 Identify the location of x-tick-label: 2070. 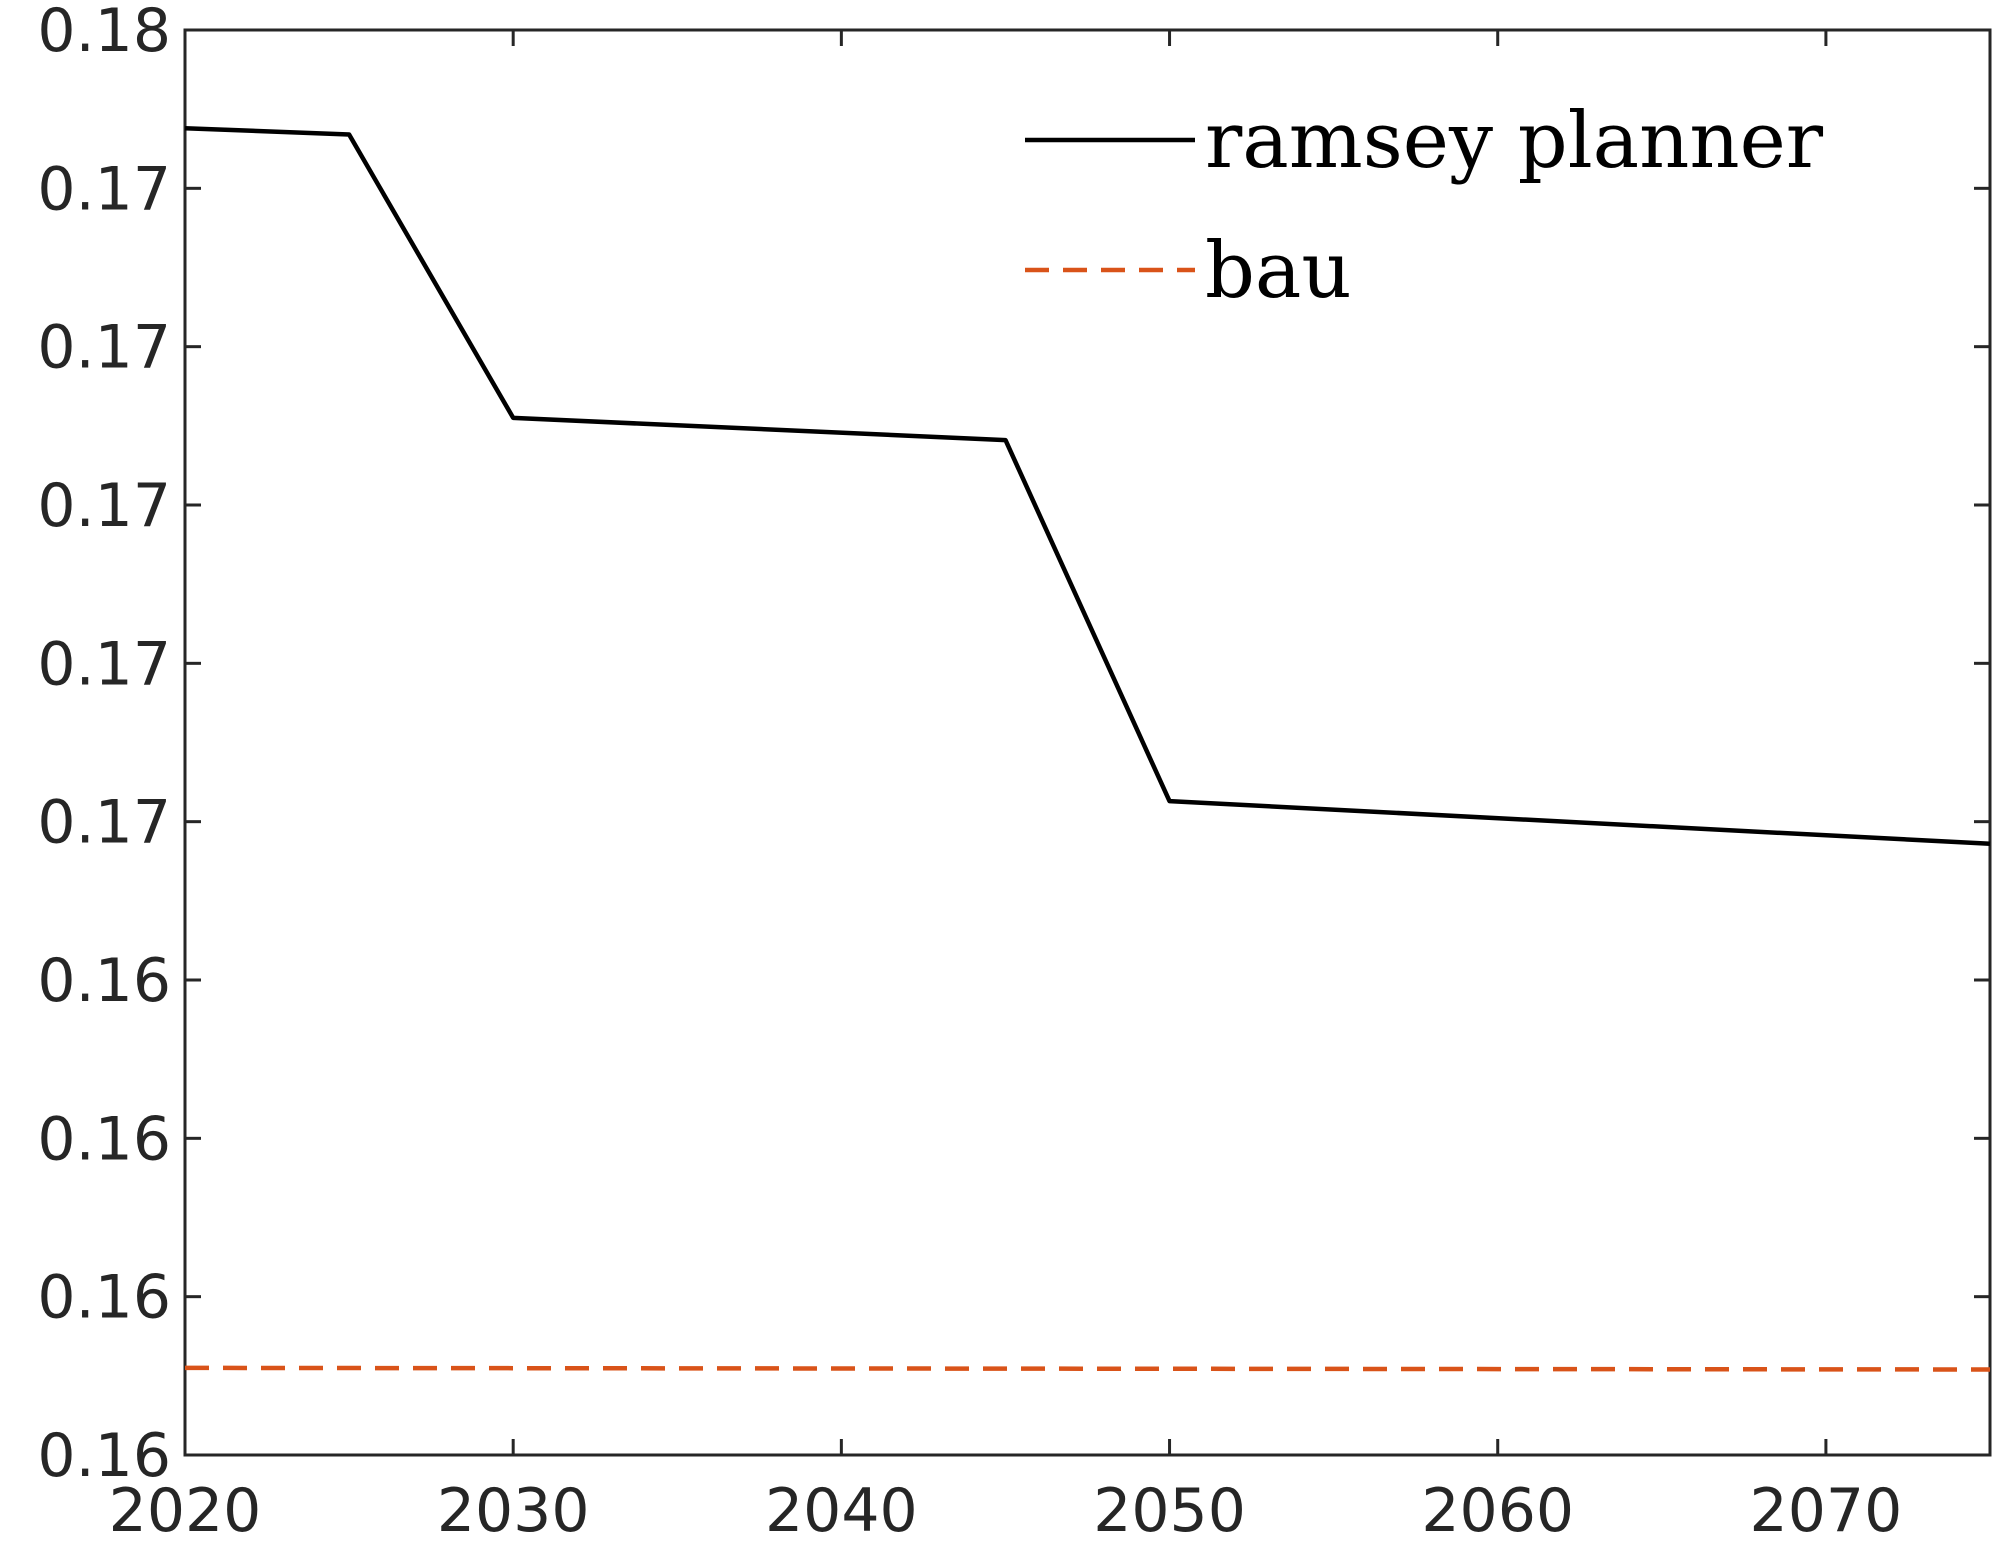
(1826, 1511).